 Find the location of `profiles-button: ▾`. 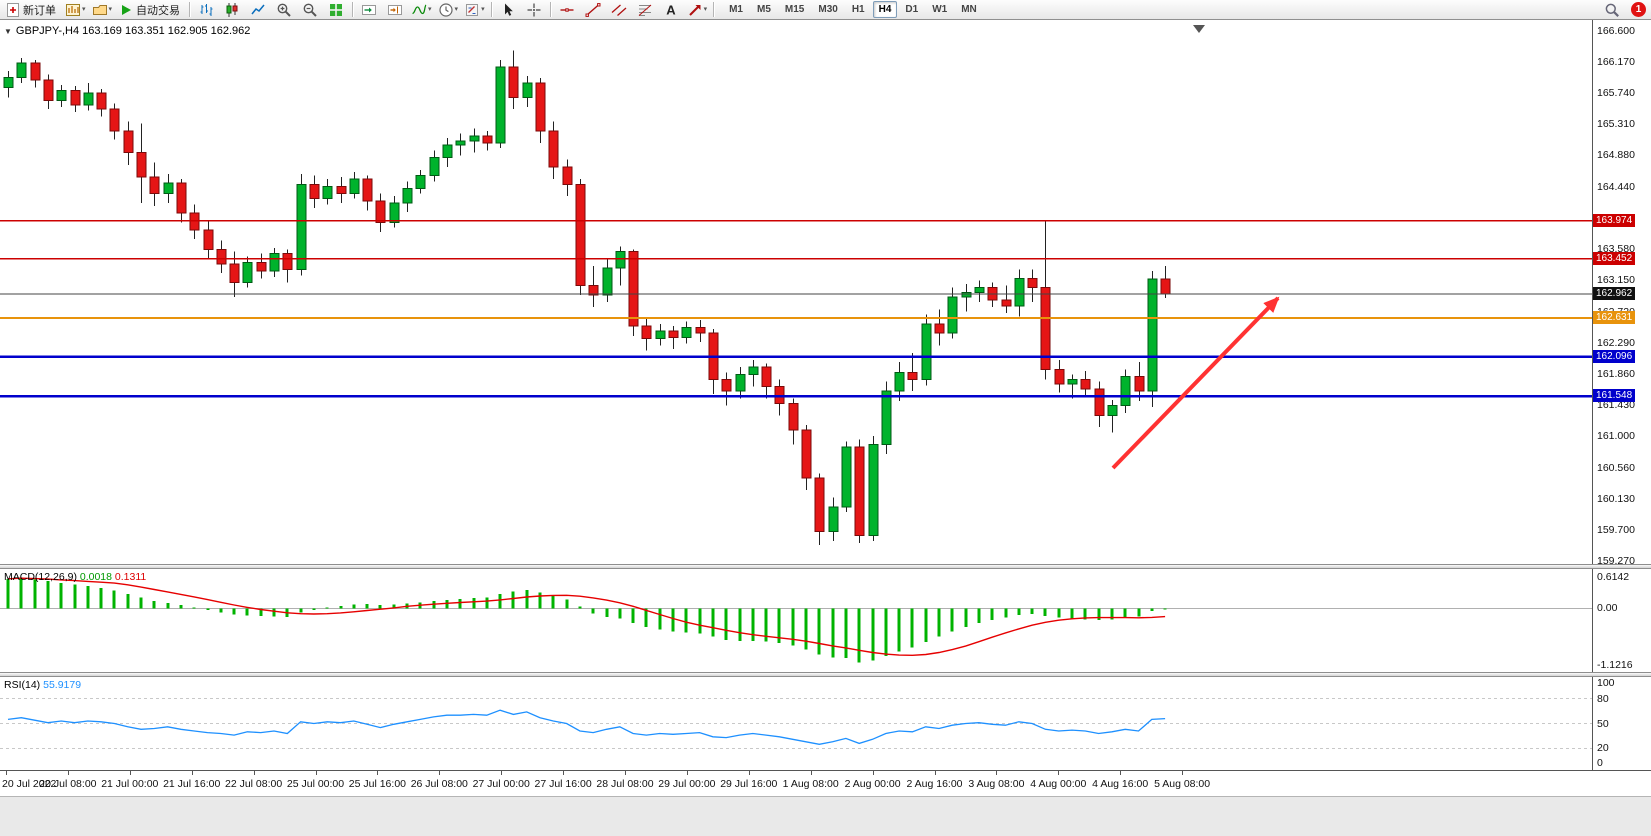

profiles-button: ▾ is located at coordinates (102, 10).